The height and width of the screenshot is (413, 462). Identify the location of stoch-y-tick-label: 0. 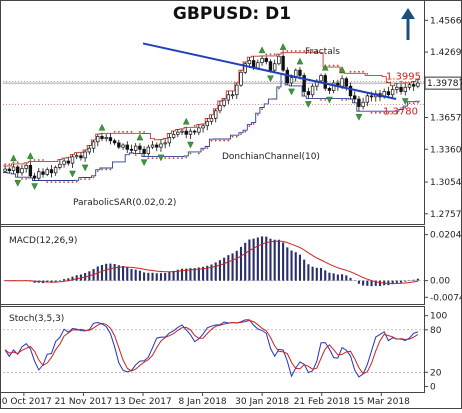
(433, 387).